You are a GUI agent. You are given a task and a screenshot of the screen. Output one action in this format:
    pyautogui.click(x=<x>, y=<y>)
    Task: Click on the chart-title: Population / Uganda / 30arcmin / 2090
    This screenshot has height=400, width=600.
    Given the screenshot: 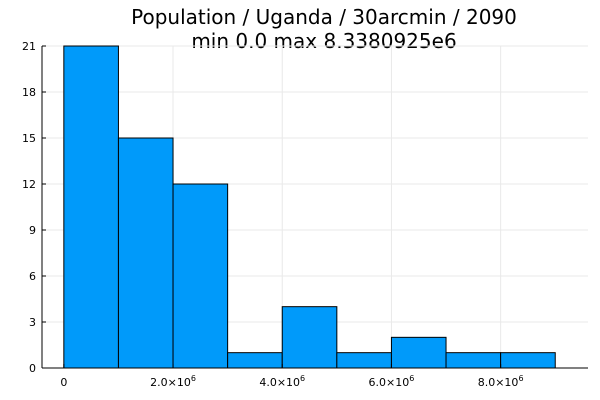 What is the action you would take?
    pyautogui.click(x=324, y=17)
    